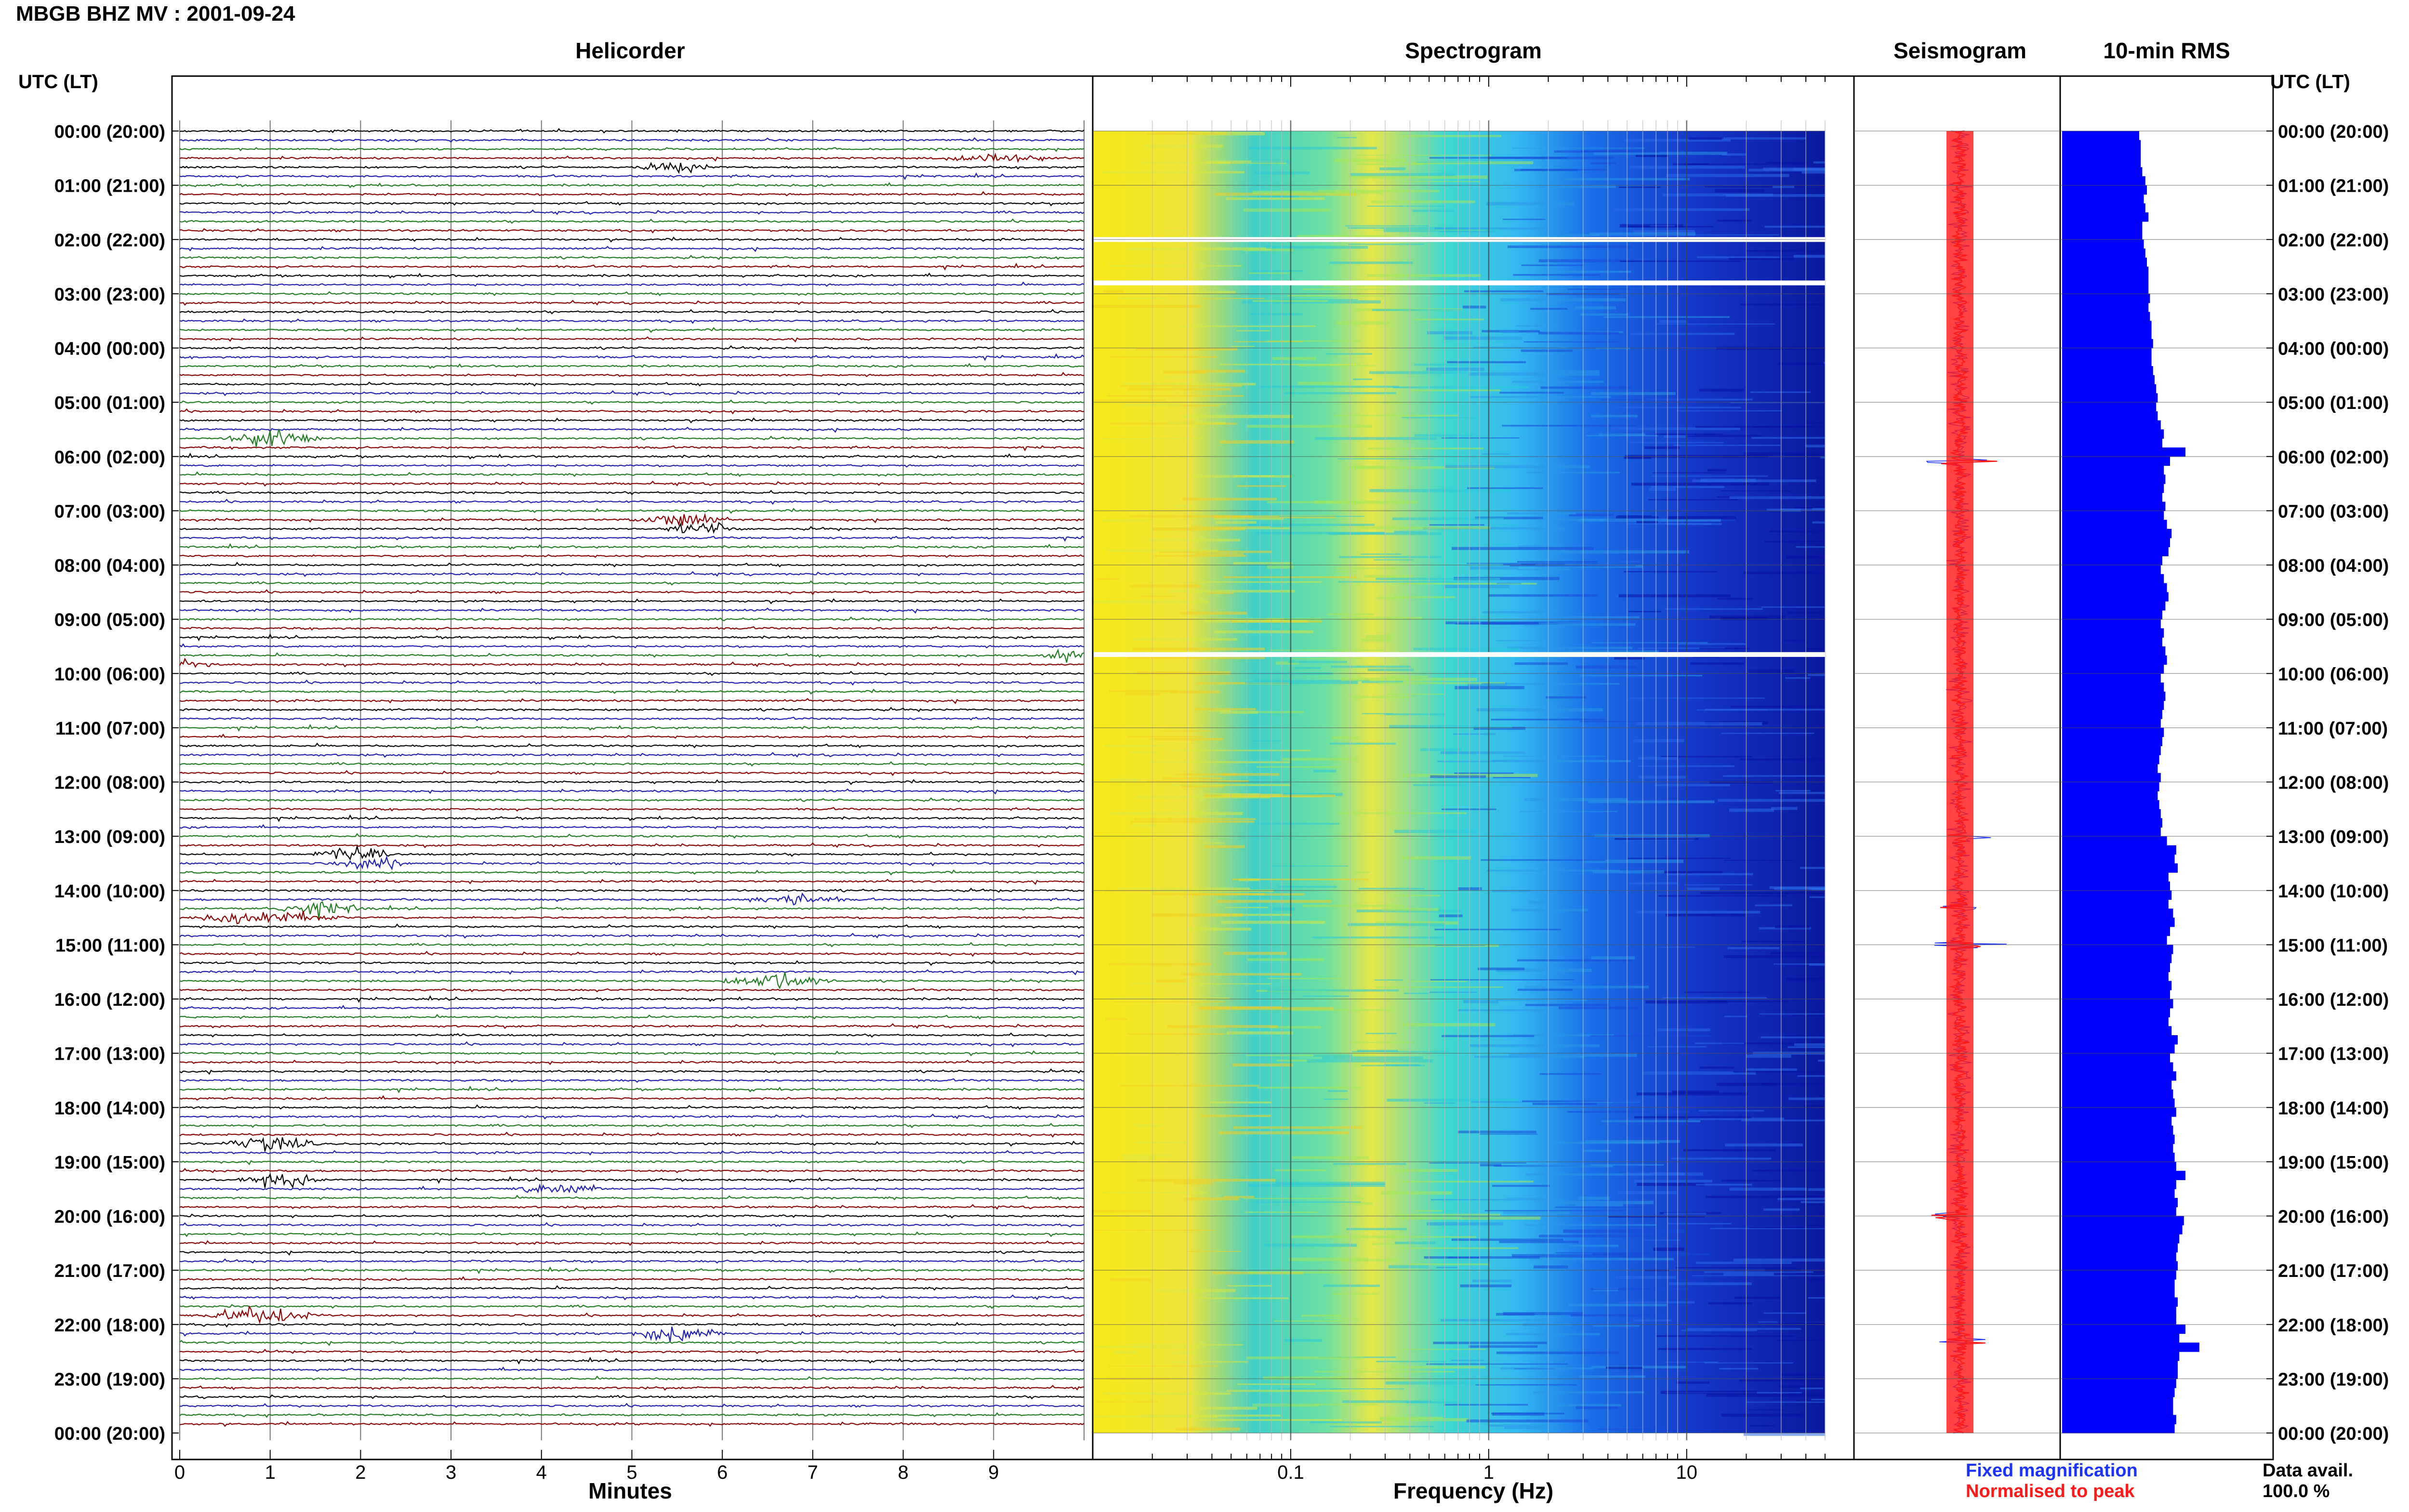 This screenshot has width=2409, height=1512. What do you see at coordinates (2333, 240) in the screenshot?
I see `time-tick-label-right: 02:00 (22:00)` at bounding box center [2333, 240].